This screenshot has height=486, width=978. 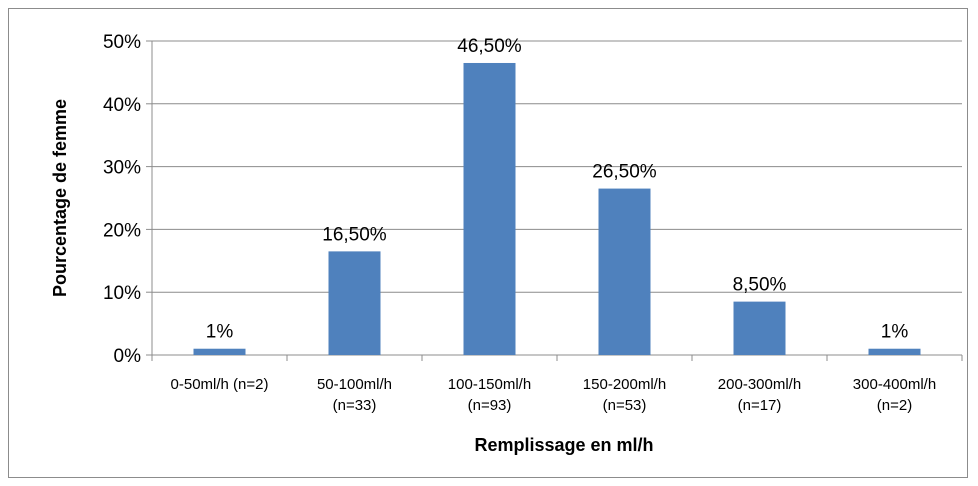 What do you see at coordinates (128, 356) in the screenshot?
I see `y-tick-label: 0%` at bounding box center [128, 356].